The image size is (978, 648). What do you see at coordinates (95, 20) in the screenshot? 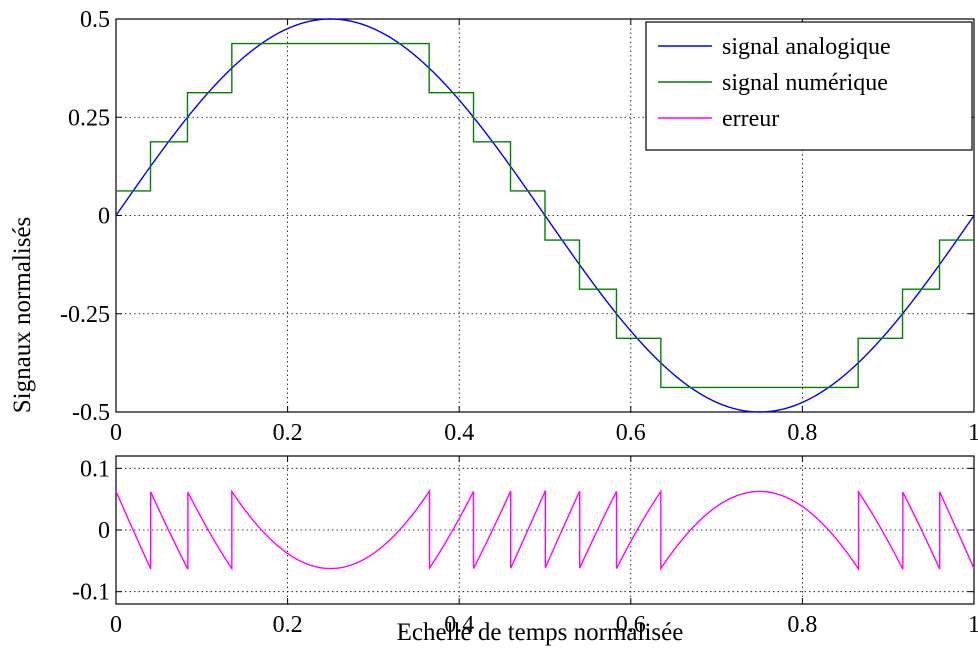
I see `y-tick-label: 0.5` at bounding box center [95, 20].